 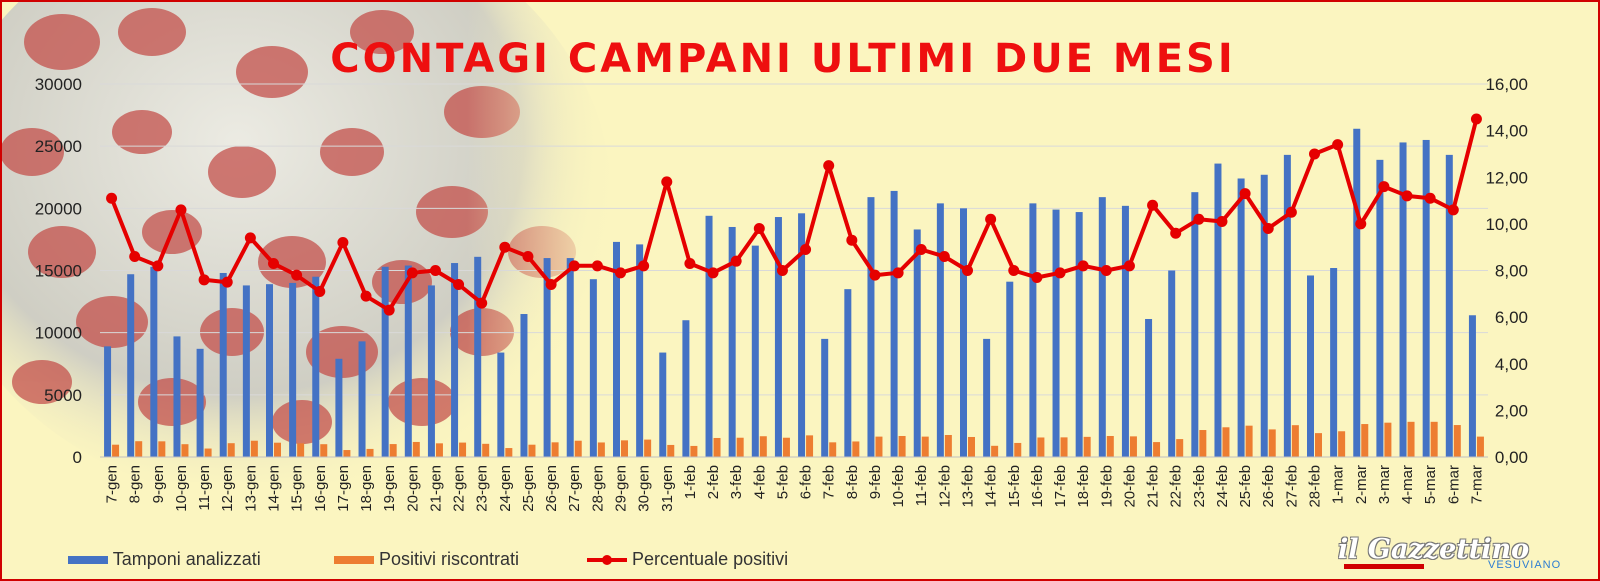 I want to click on x-tick-label: 9-feb, so click(x=875, y=482).